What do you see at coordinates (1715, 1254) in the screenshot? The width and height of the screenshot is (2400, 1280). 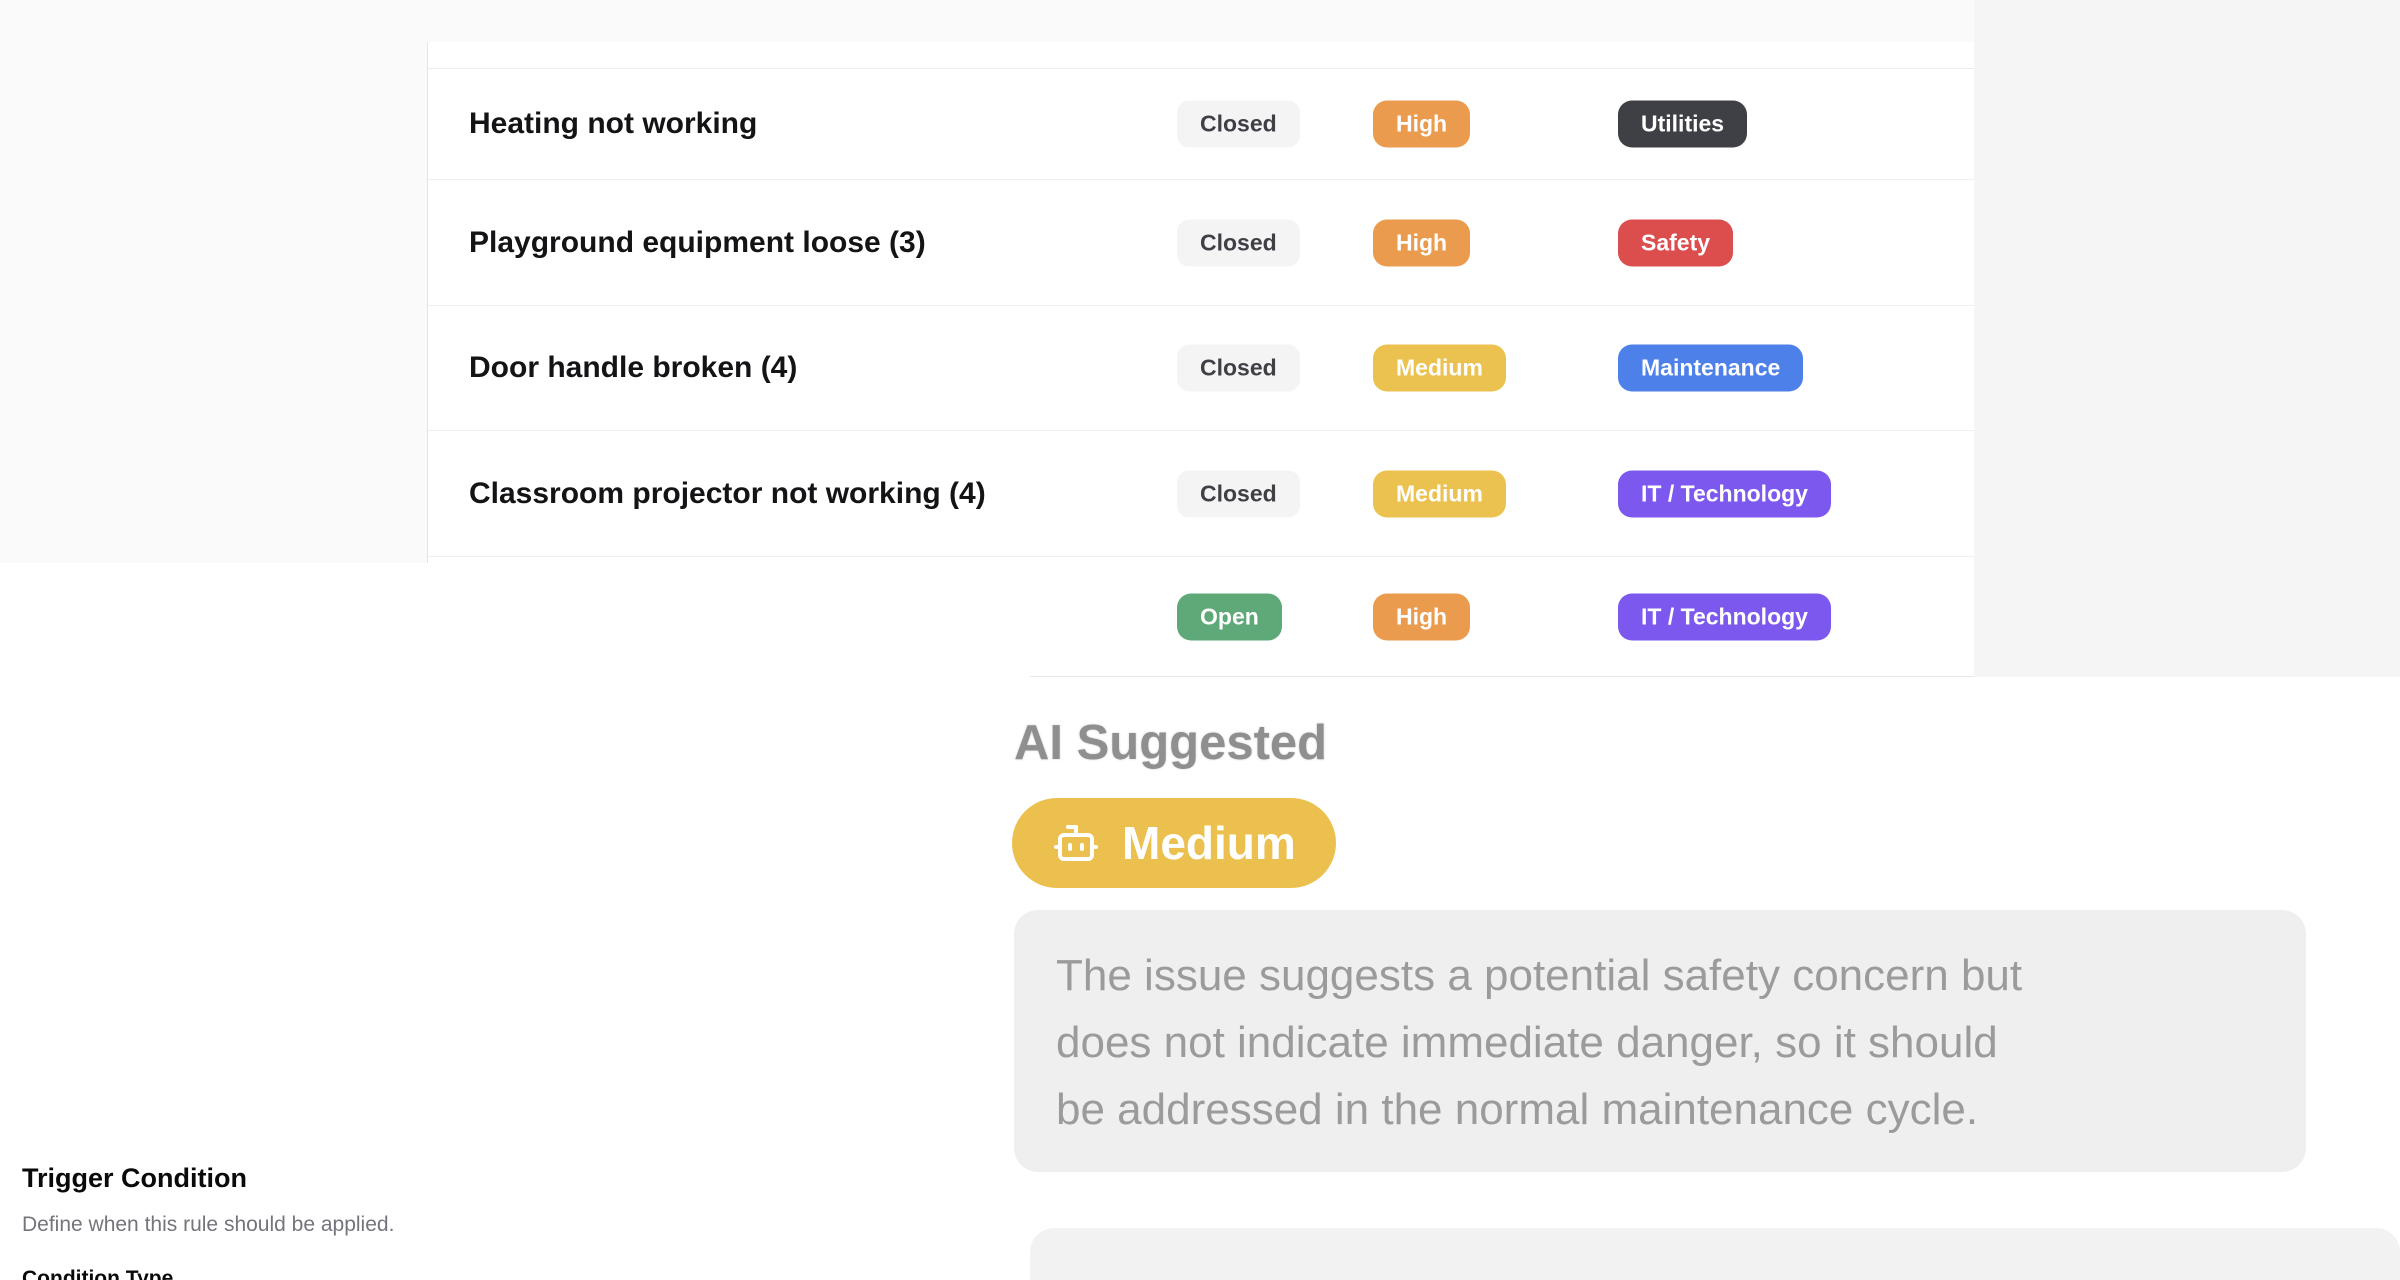 I see `next-section-band` at bounding box center [1715, 1254].